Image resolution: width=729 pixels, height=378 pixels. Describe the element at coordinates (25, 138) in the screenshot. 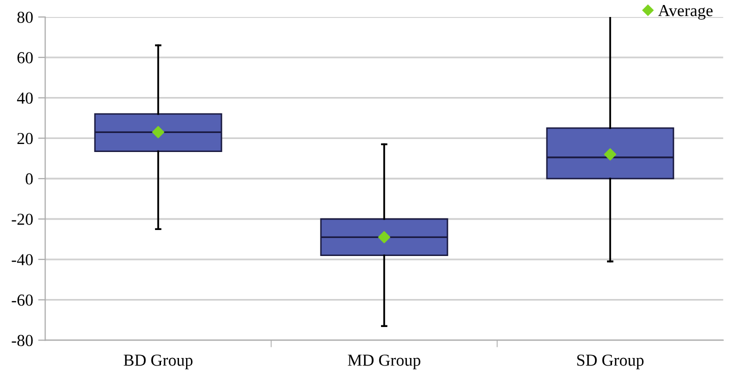

I see `y-tick-label: 20` at that location.